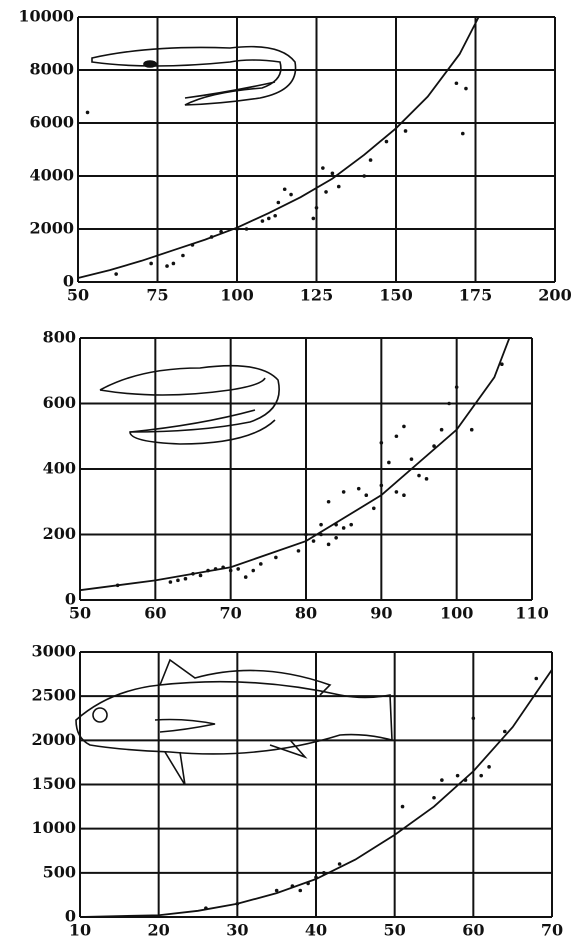  Describe the element at coordinates (554, 295) in the screenshot. I see `x-tick-label: 200` at that location.